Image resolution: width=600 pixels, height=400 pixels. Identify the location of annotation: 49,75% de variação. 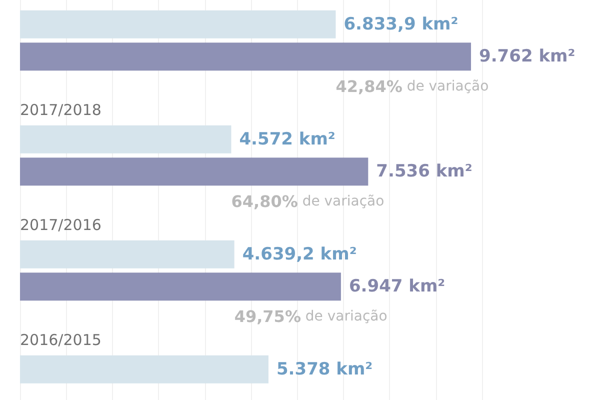
(311, 316).